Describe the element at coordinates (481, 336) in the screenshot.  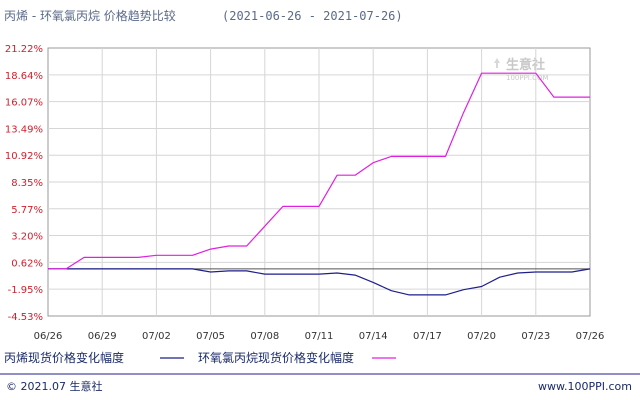
I see `x-tick-label: 07/20` at that location.